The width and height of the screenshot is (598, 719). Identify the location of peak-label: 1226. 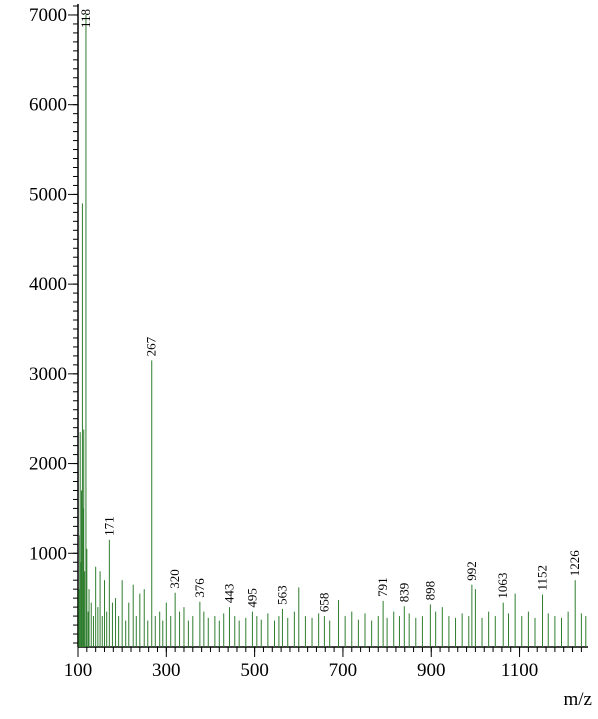
(574, 563).